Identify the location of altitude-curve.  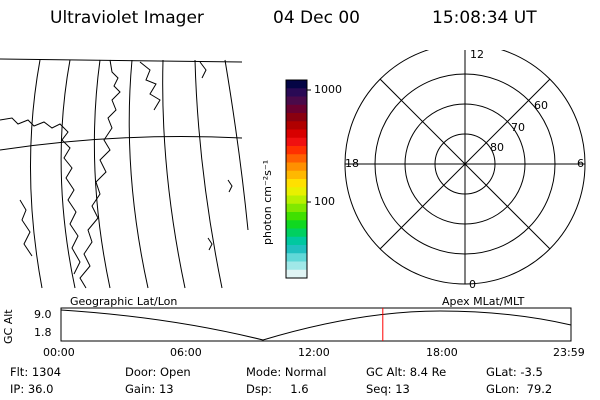
(316, 325).